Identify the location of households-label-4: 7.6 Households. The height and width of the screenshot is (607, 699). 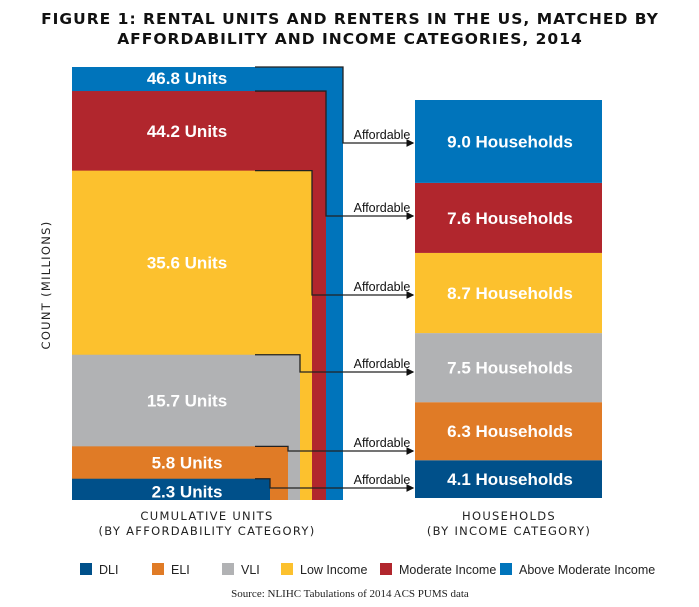
(510, 218).